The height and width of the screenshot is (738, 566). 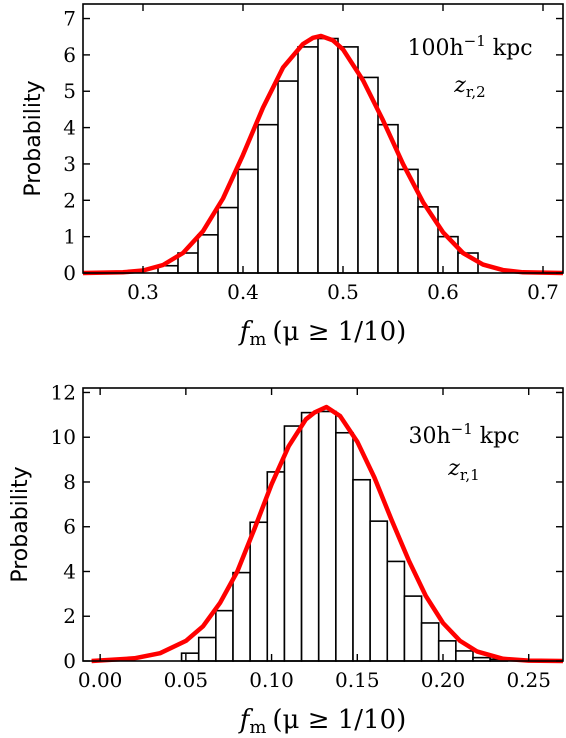 What do you see at coordinates (463, 434) in the screenshot?
I see `annotation-scale-bottom: 30h−1 kpc` at bounding box center [463, 434].